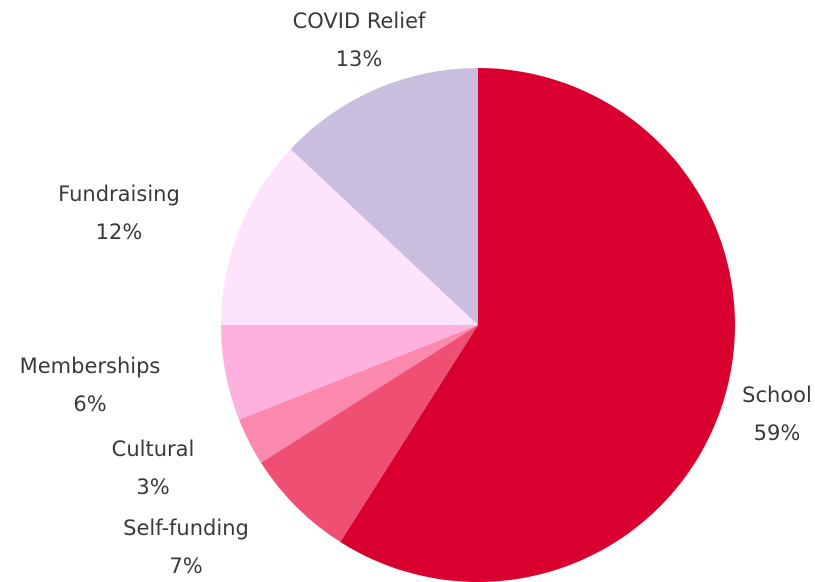  I want to click on slice-label-memberships: Memberships, so click(90, 366).